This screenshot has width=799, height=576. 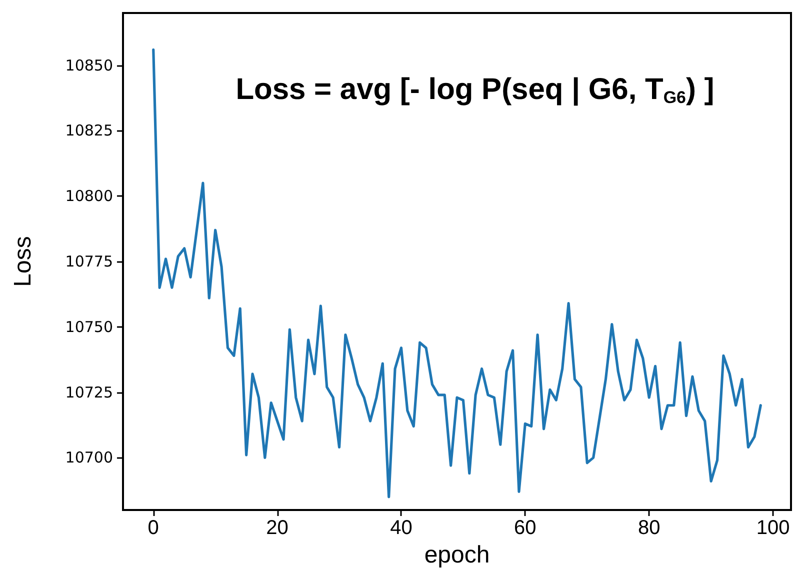 I want to click on x-tick-label: 60, so click(x=525, y=528).